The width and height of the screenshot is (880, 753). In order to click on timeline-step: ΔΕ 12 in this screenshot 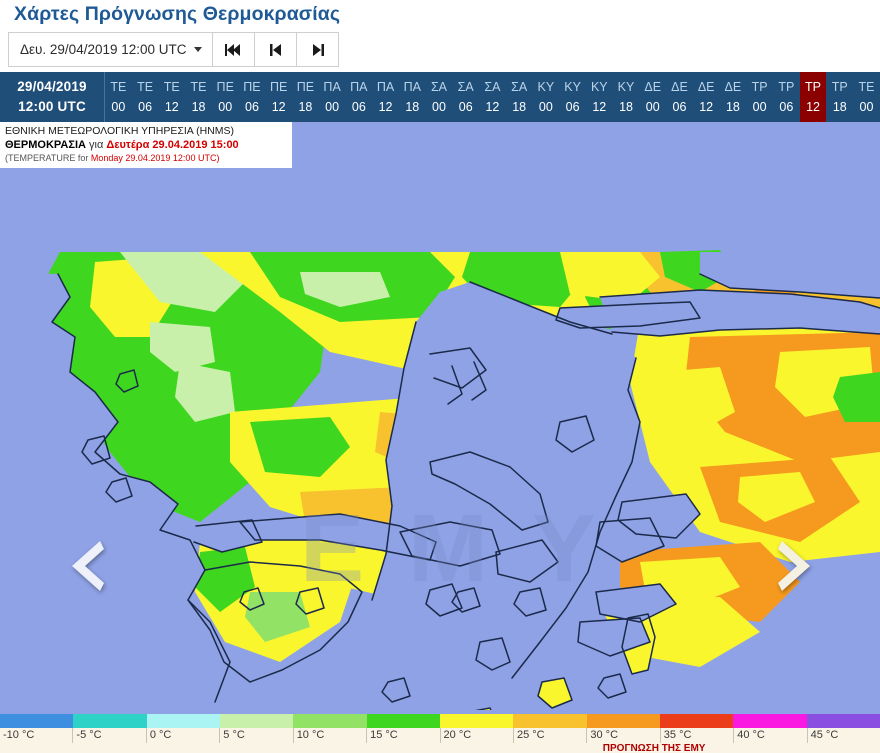, I will do `click(706, 97)`.